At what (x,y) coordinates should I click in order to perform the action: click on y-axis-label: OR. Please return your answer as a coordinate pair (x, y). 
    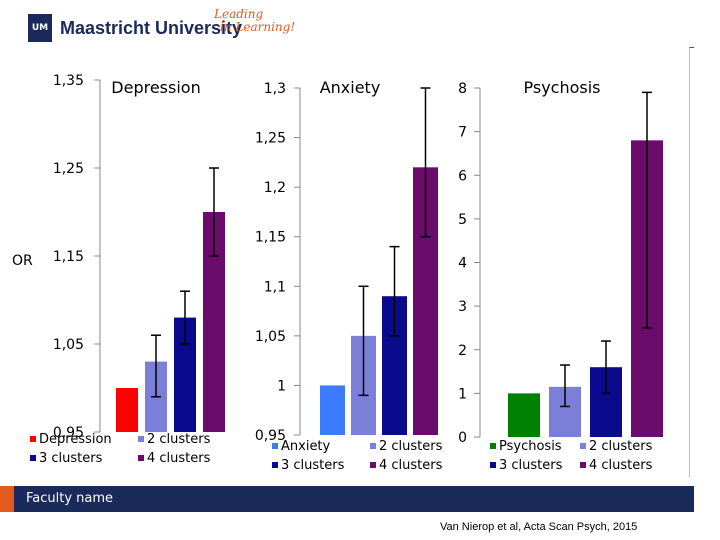
    Looking at the image, I should click on (22, 261).